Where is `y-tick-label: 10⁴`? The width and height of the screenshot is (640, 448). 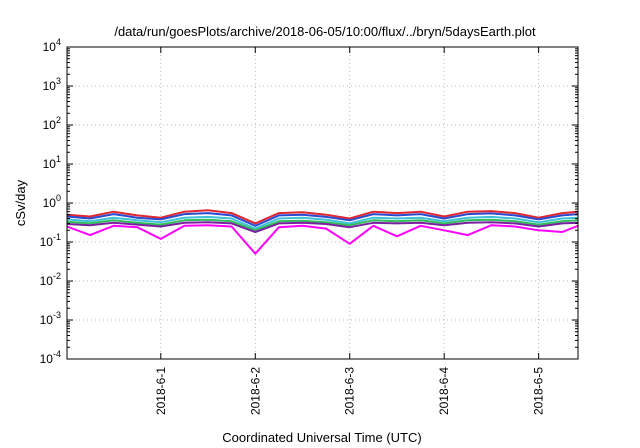
y-tick-label: 10⁴ is located at coordinates (52, 45).